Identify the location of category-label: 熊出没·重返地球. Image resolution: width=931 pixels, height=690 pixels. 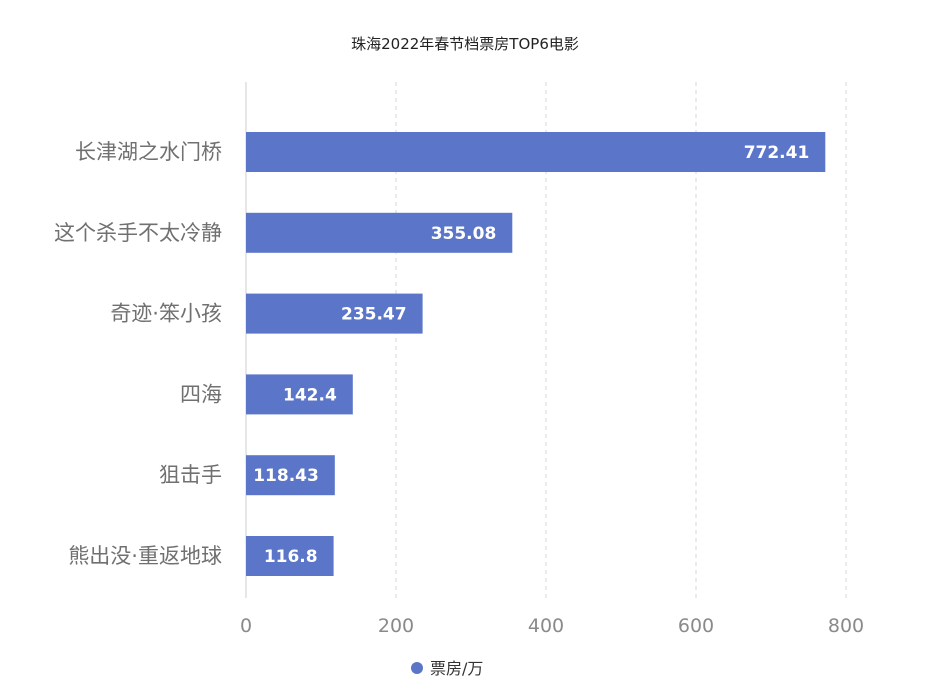
(145, 556).